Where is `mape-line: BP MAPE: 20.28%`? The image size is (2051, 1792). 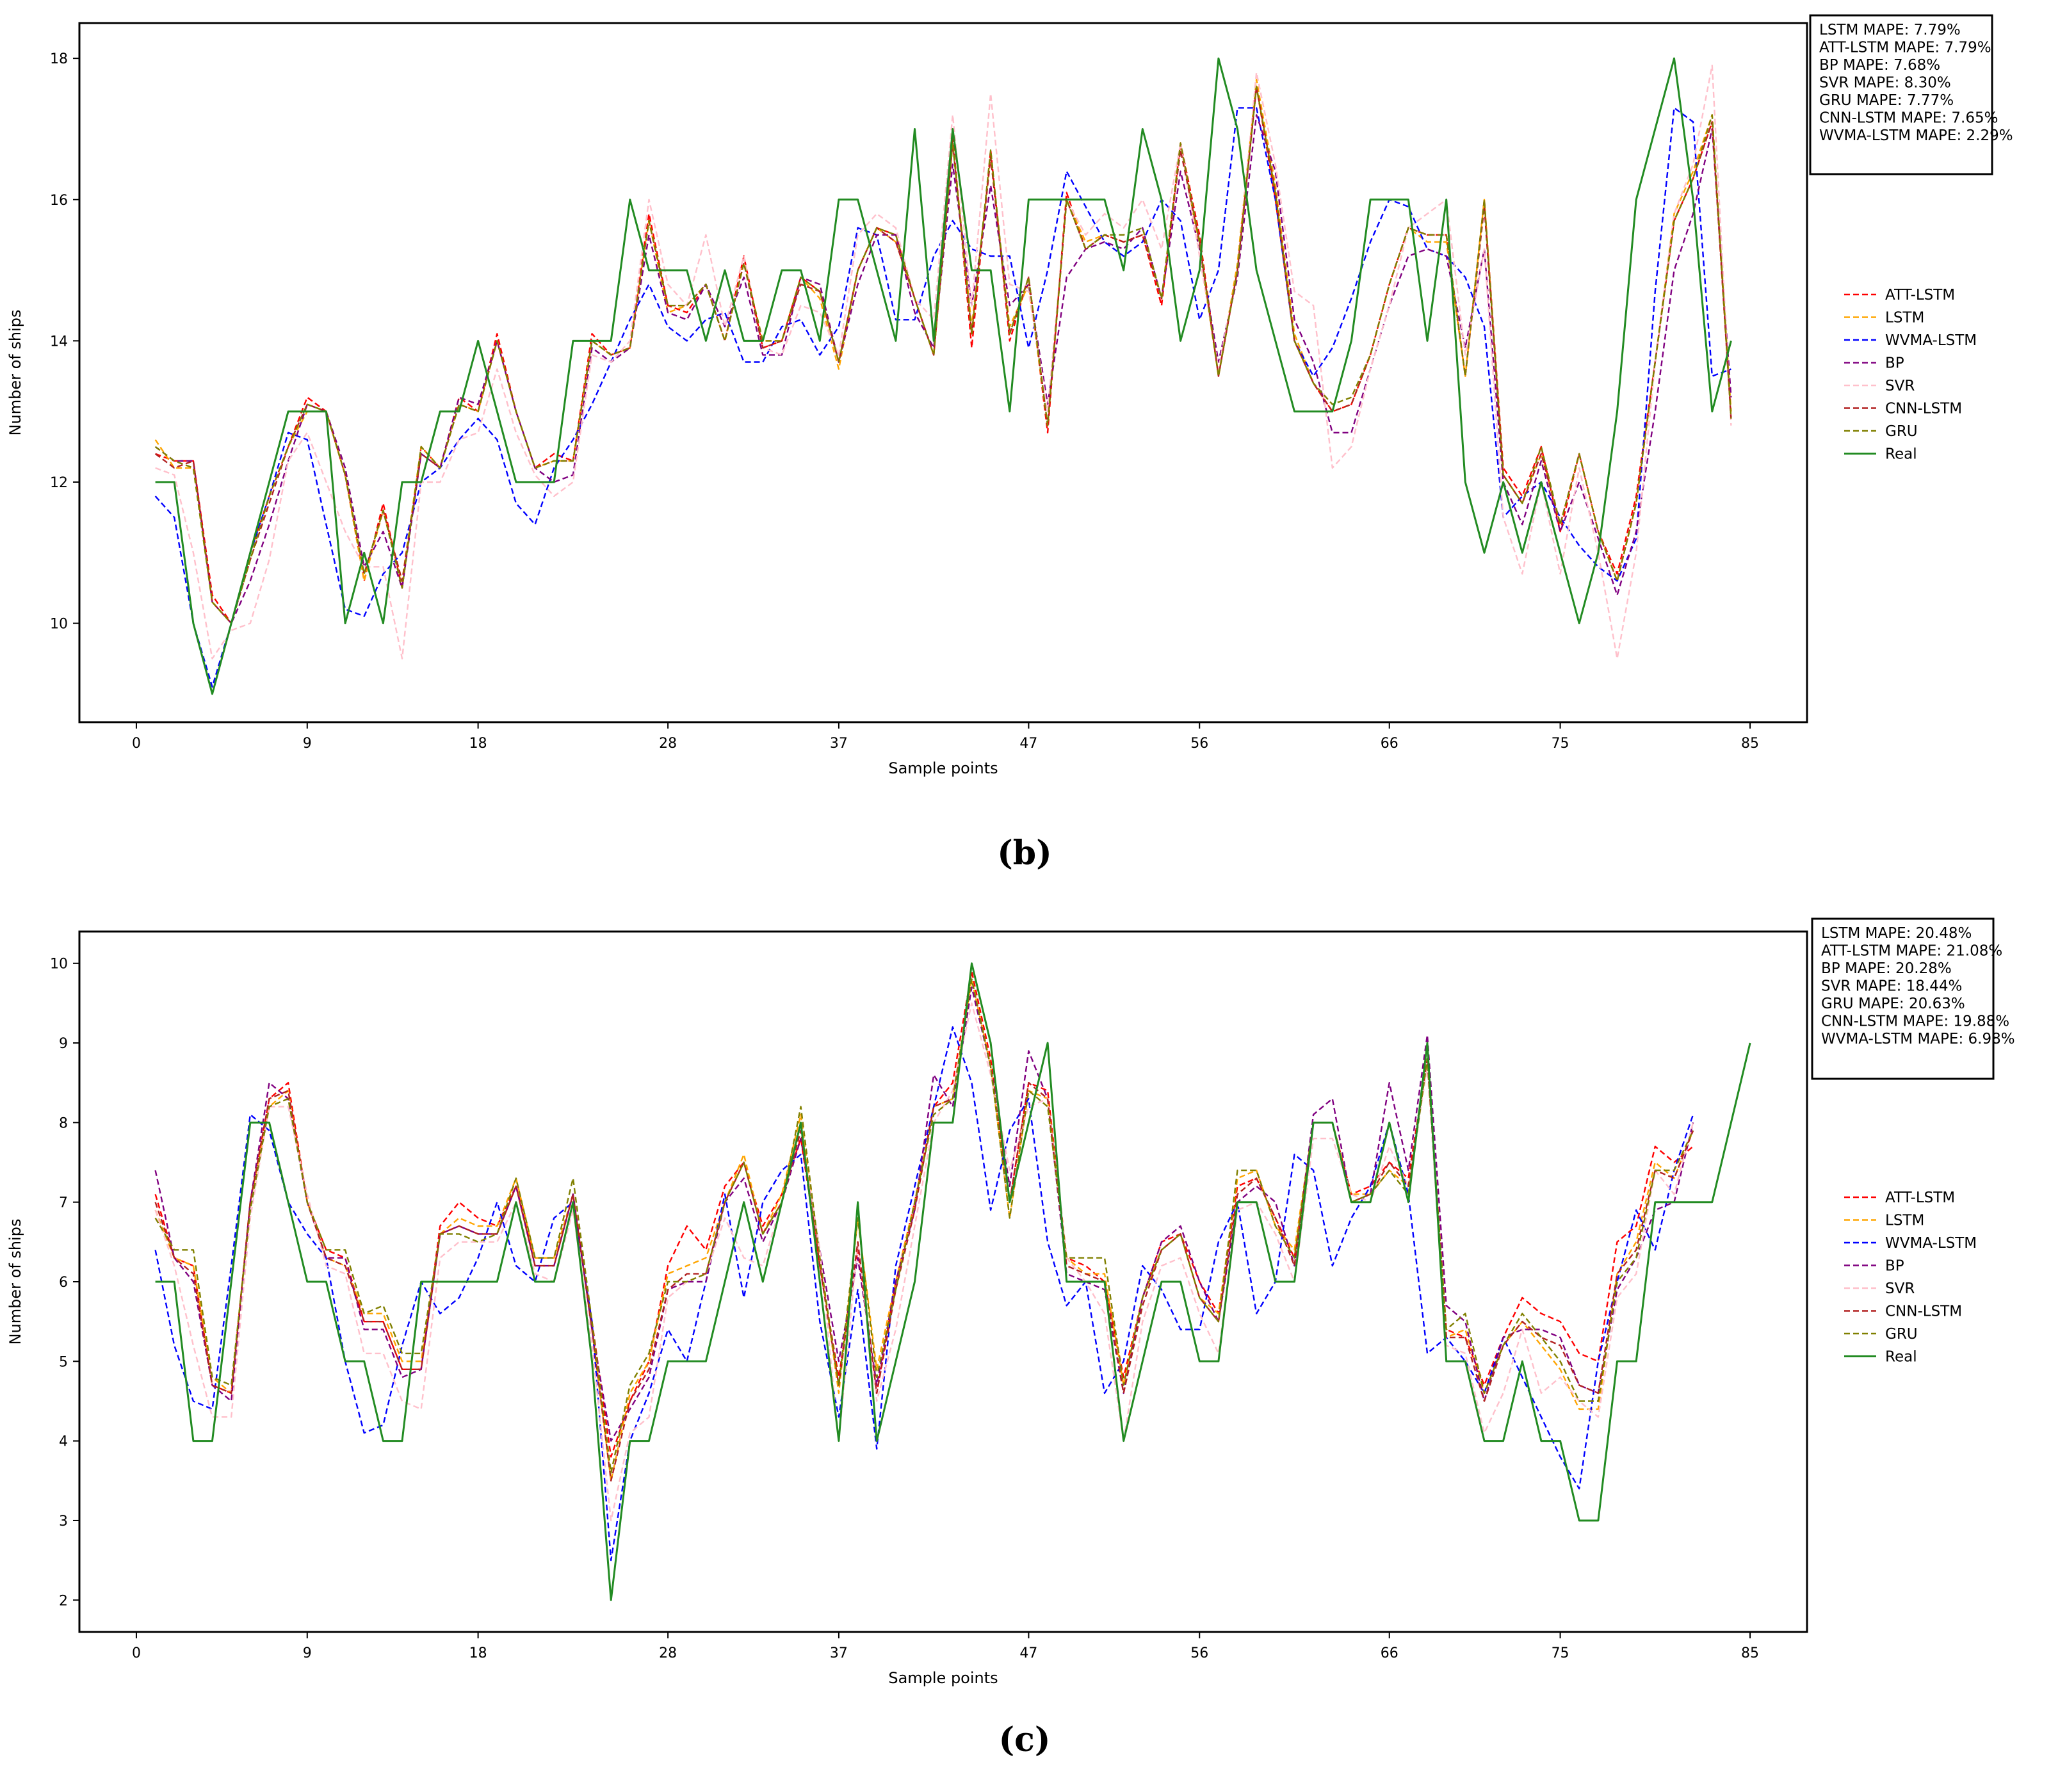
mape-line: BP MAPE: 20.28% is located at coordinates (1887, 968).